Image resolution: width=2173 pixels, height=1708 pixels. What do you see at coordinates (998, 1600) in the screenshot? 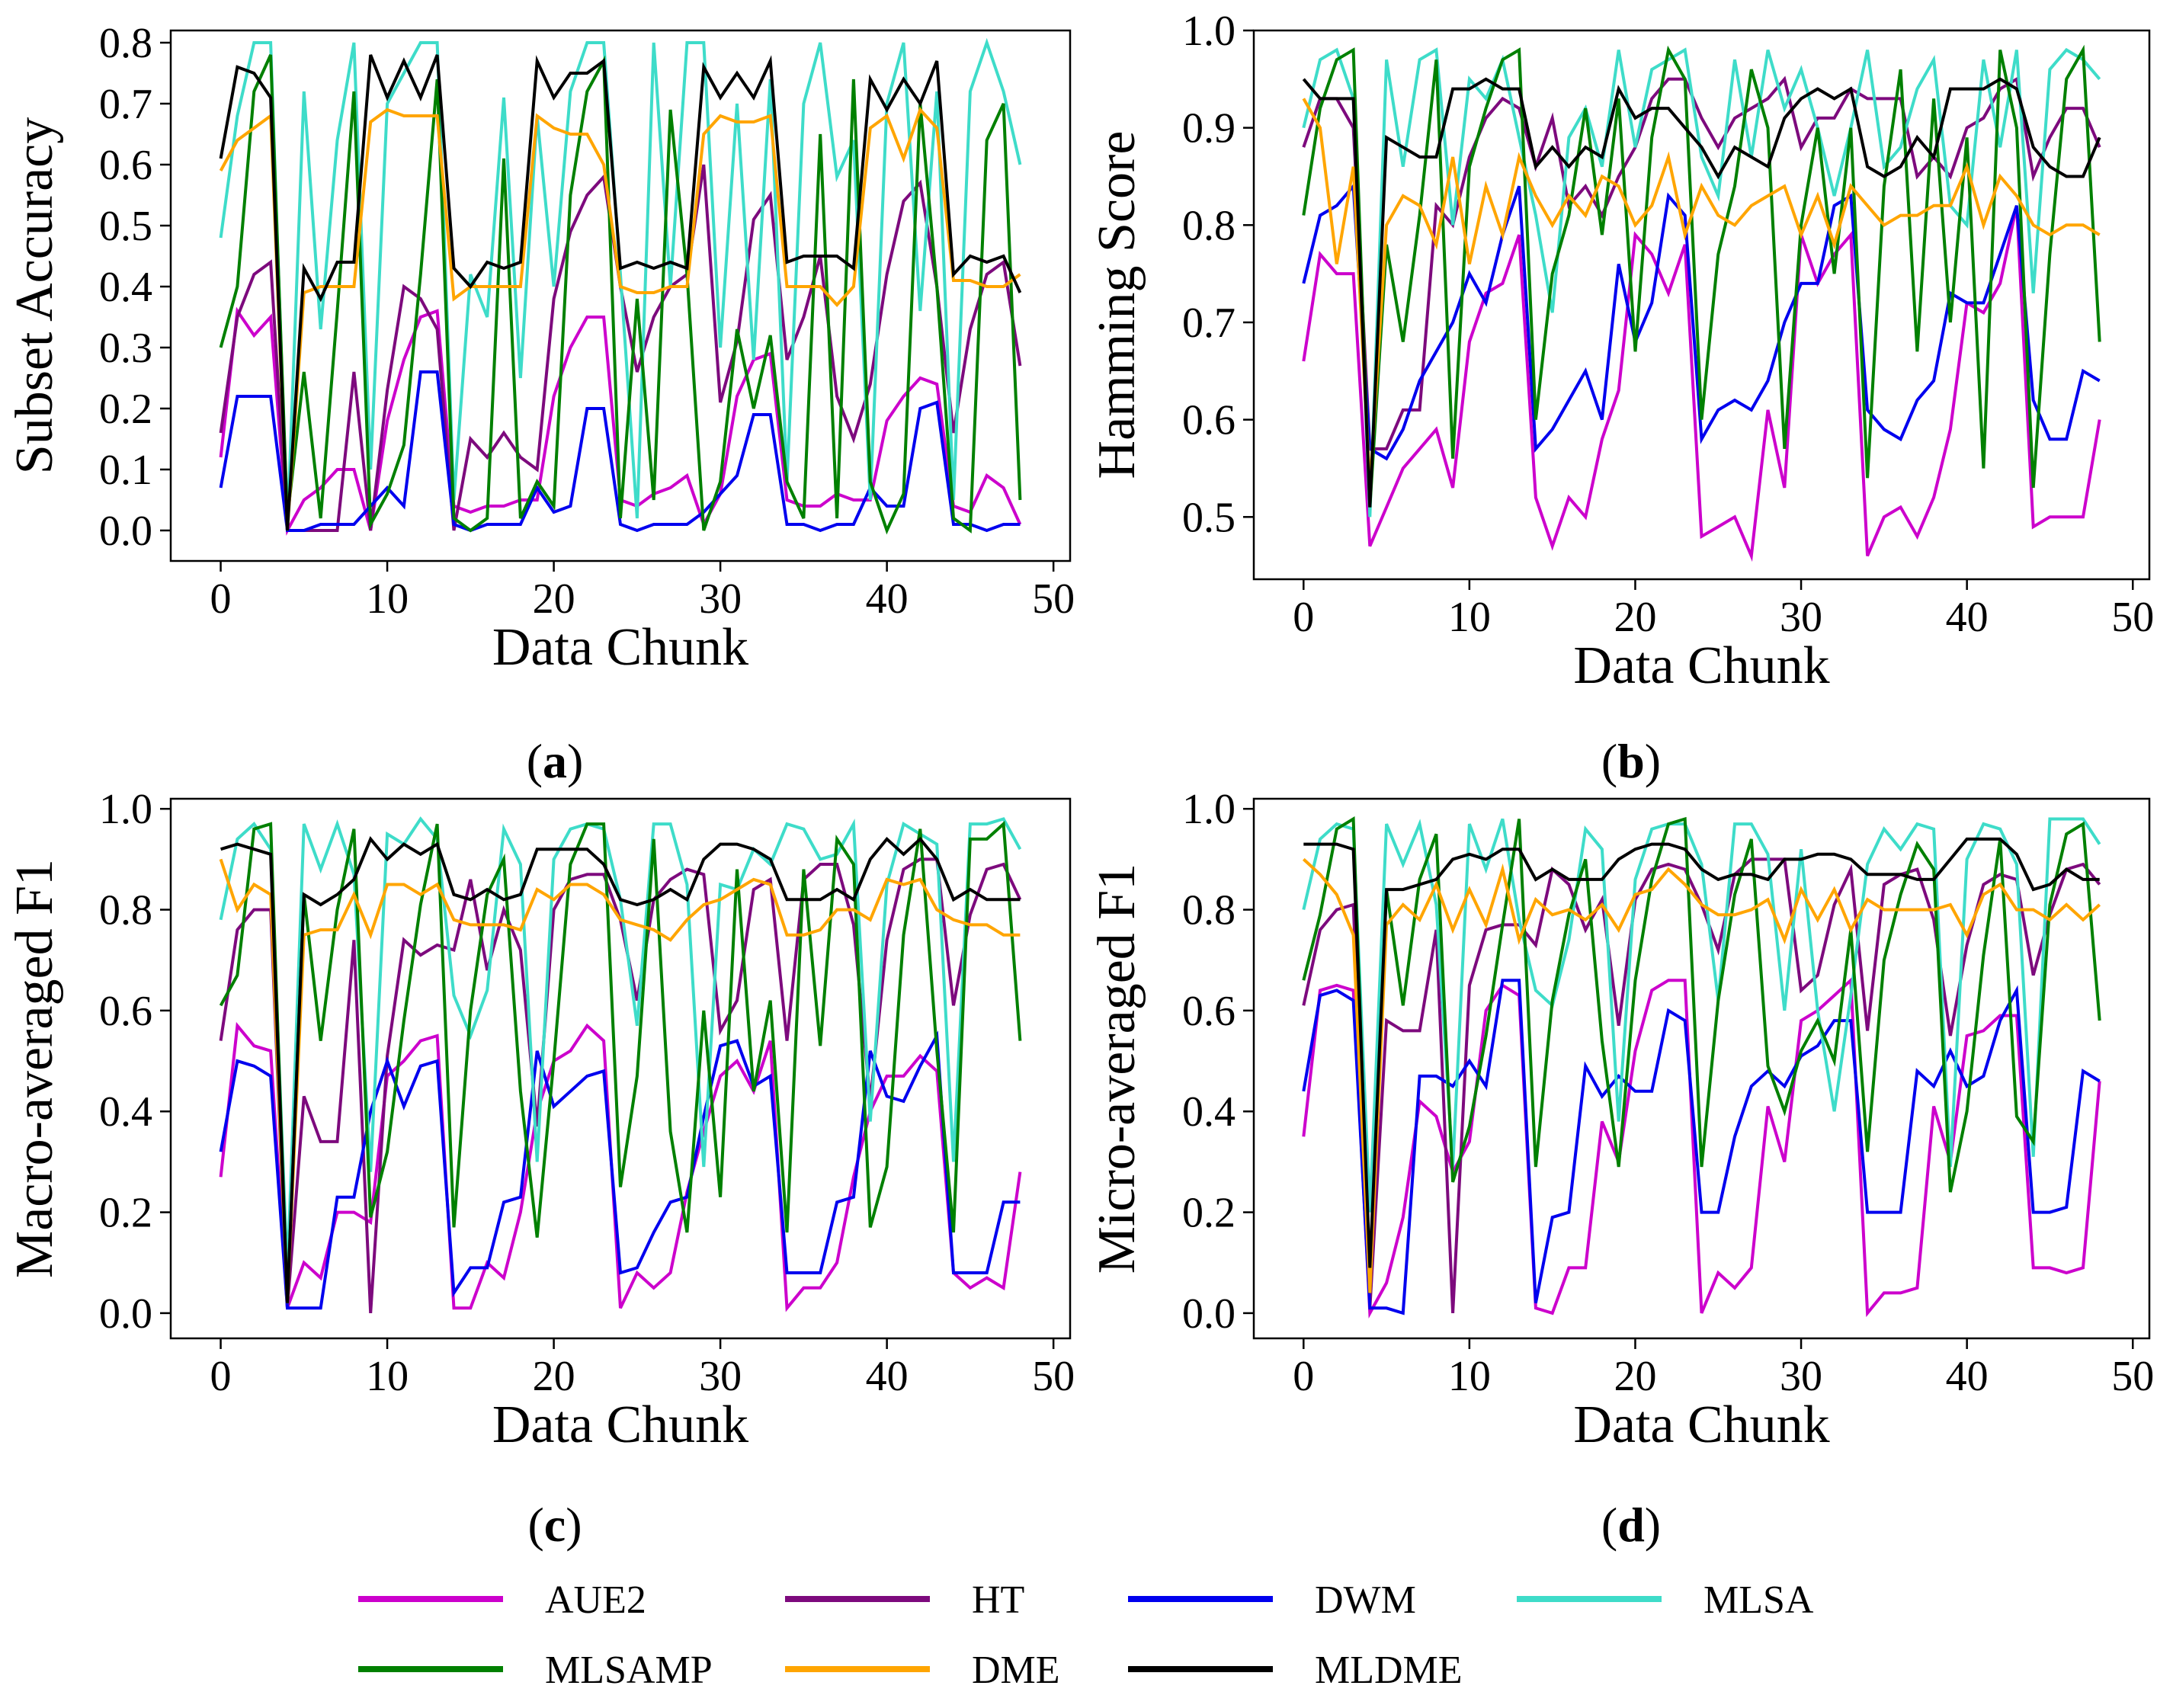
I see `legend-label: HT` at bounding box center [998, 1600].